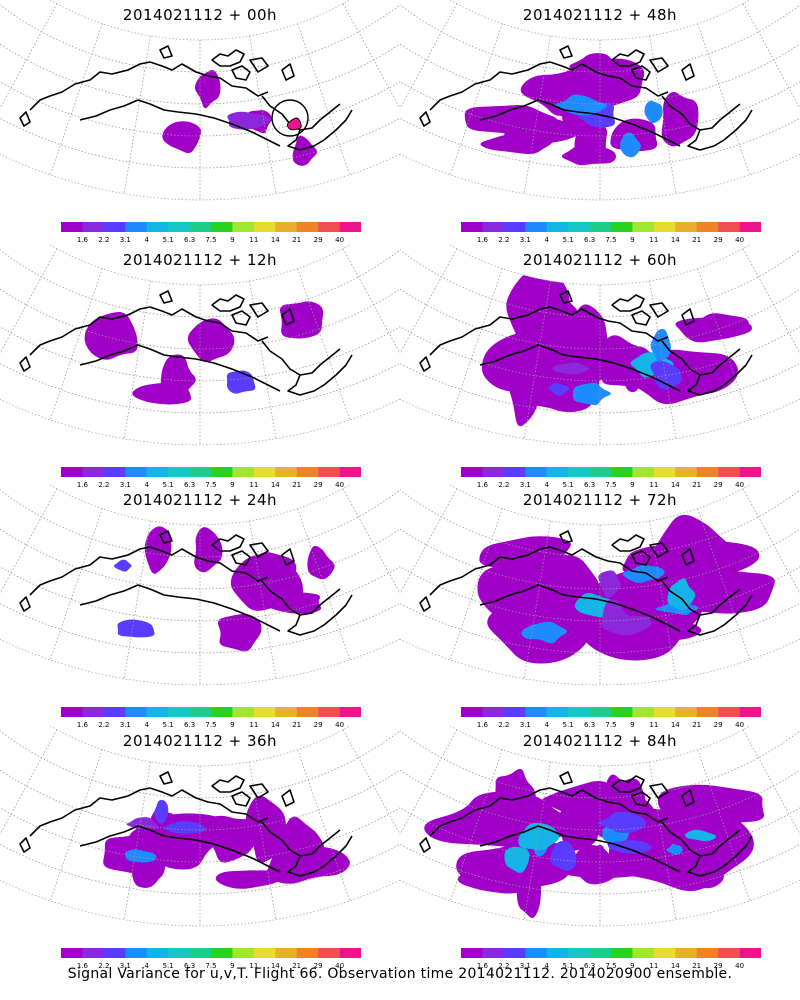 Image resolution: width=800 pixels, height=1000 pixels. What do you see at coordinates (200, 827) in the screenshot?
I see `graticule` at bounding box center [200, 827].